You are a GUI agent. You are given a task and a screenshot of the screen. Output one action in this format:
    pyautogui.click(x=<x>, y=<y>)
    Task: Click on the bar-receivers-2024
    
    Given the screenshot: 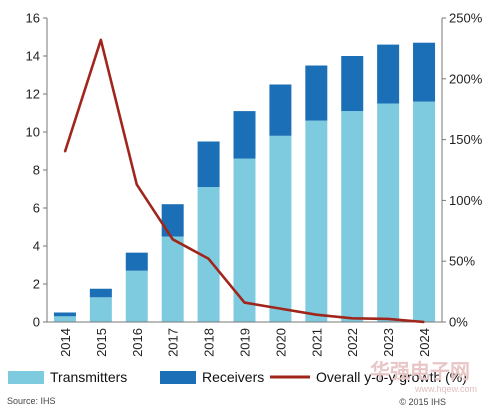 What is the action you would take?
    pyautogui.click(x=424, y=72)
    